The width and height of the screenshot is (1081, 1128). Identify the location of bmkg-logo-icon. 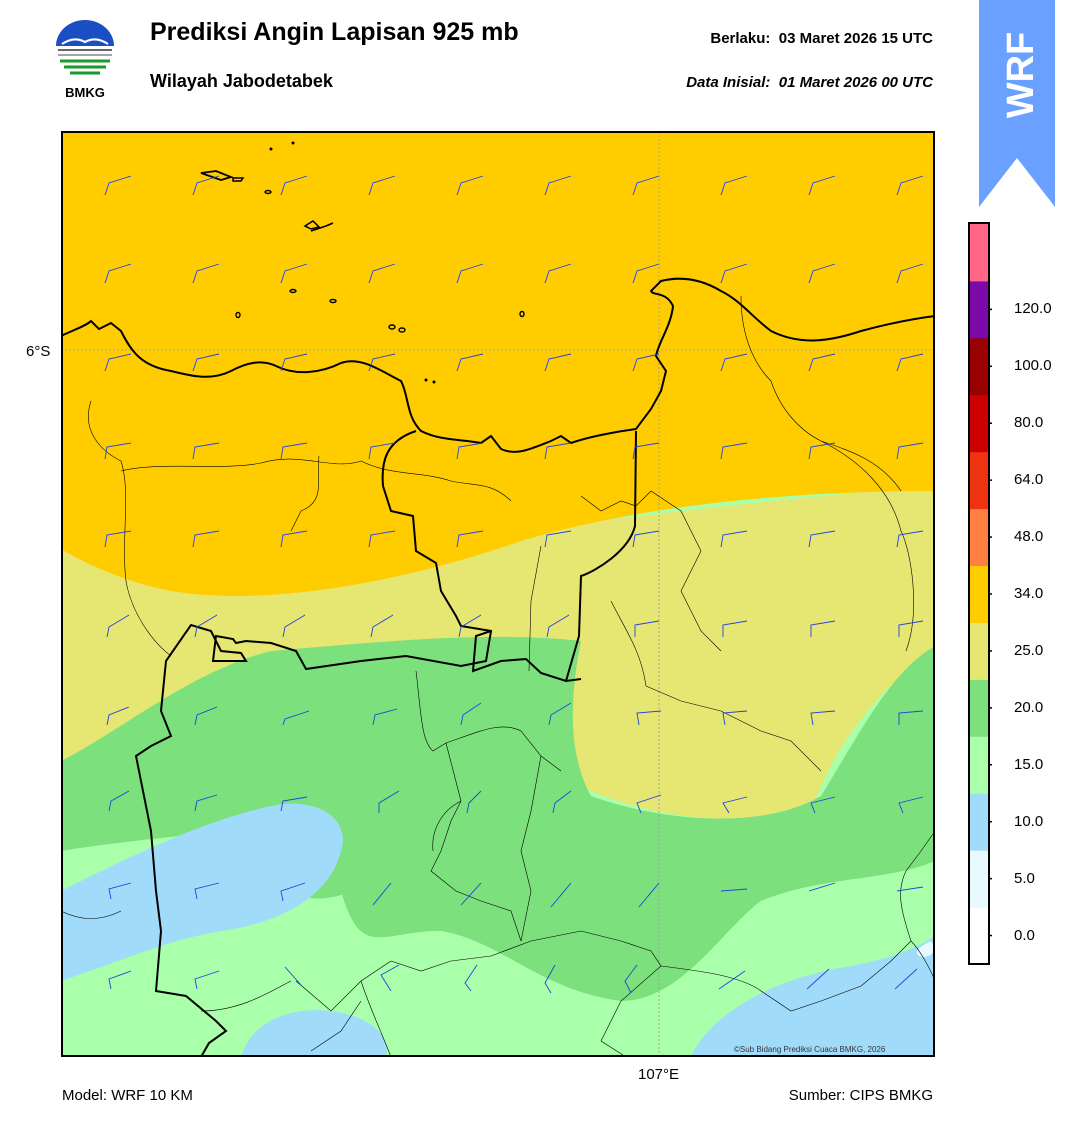
(85, 47).